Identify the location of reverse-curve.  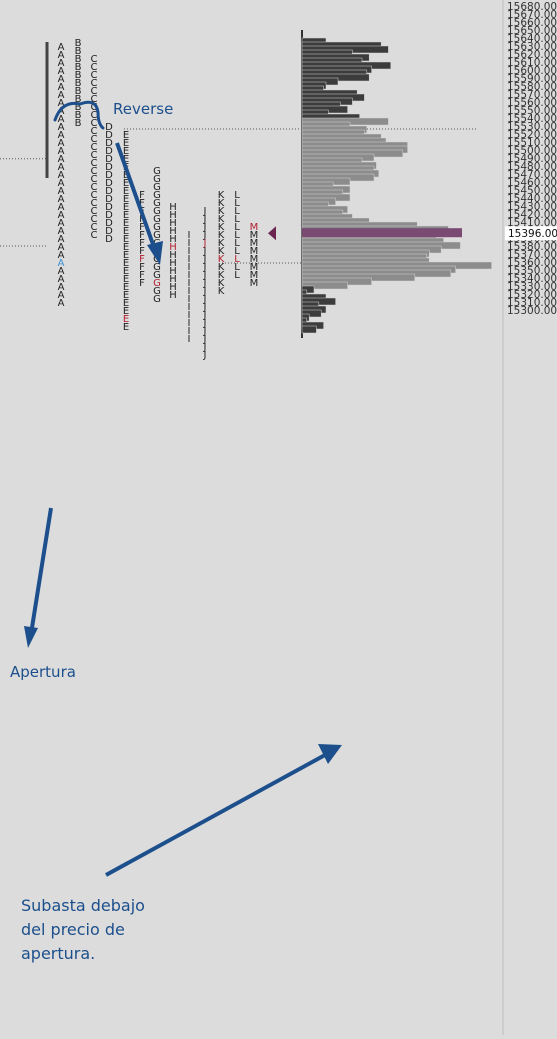
(79, 115).